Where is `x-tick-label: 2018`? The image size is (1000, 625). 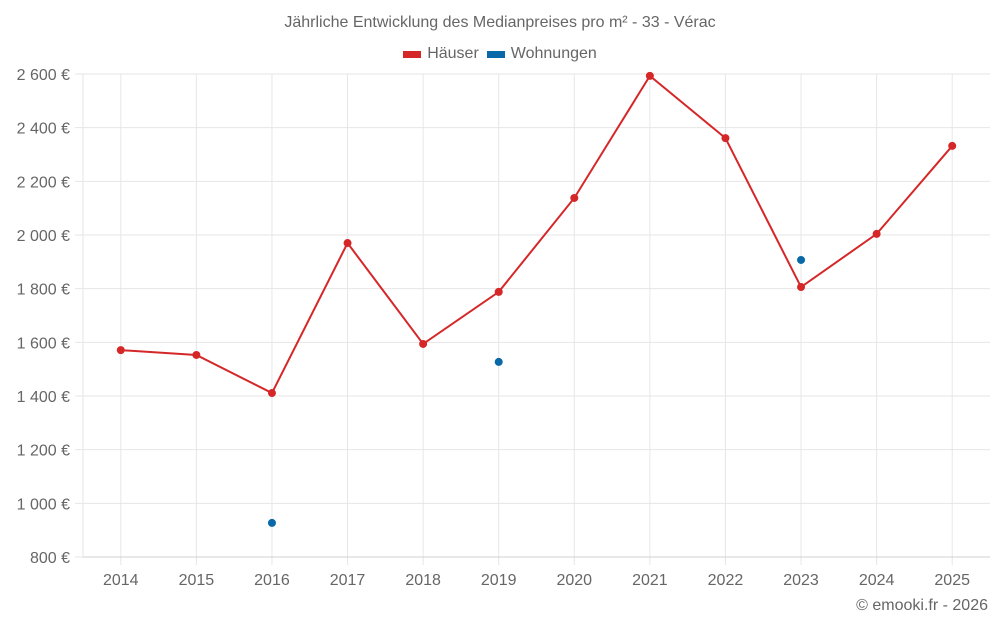 x-tick-label: 2018 is located at coordinates (423, 580).